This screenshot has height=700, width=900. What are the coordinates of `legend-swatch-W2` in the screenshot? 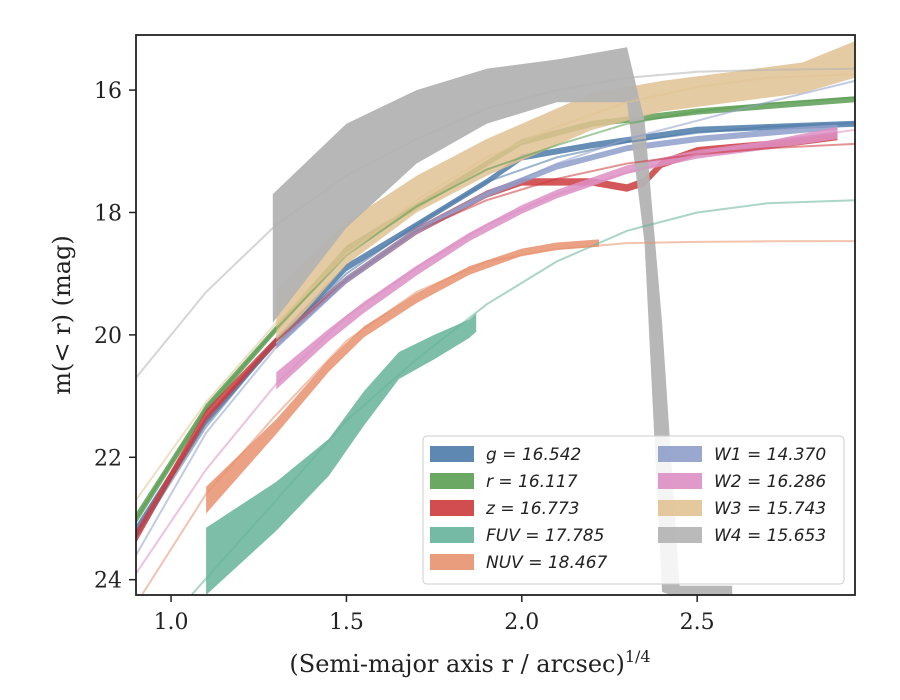 It's located at (680, 481).